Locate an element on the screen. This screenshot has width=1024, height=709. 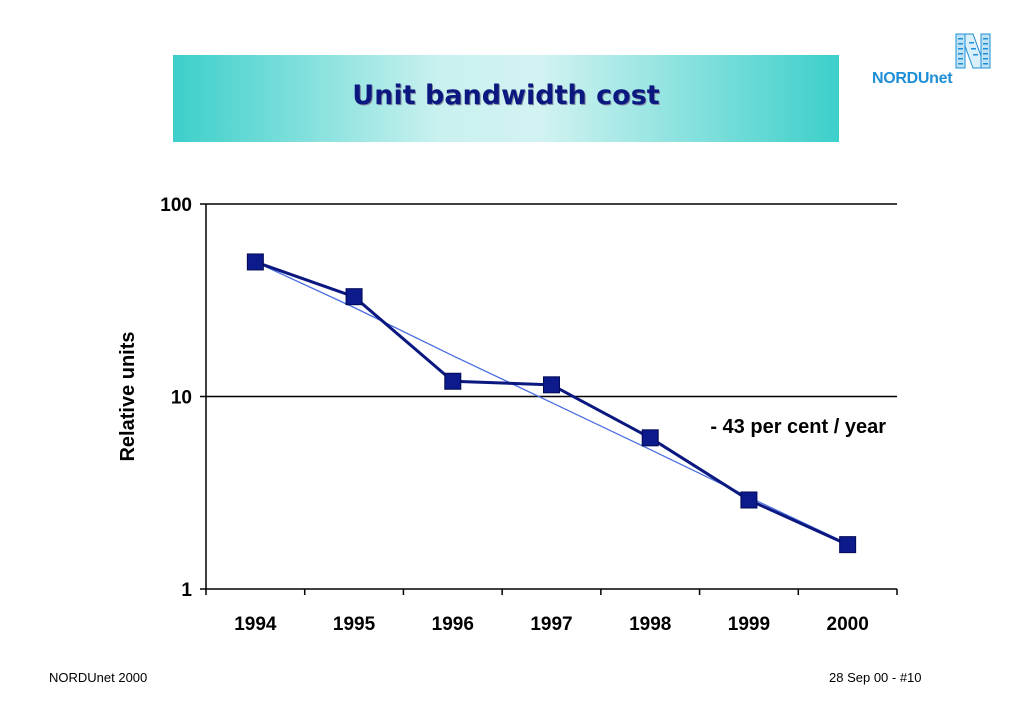
x-tick-label: 1994 is located at coordinates (255, 624).